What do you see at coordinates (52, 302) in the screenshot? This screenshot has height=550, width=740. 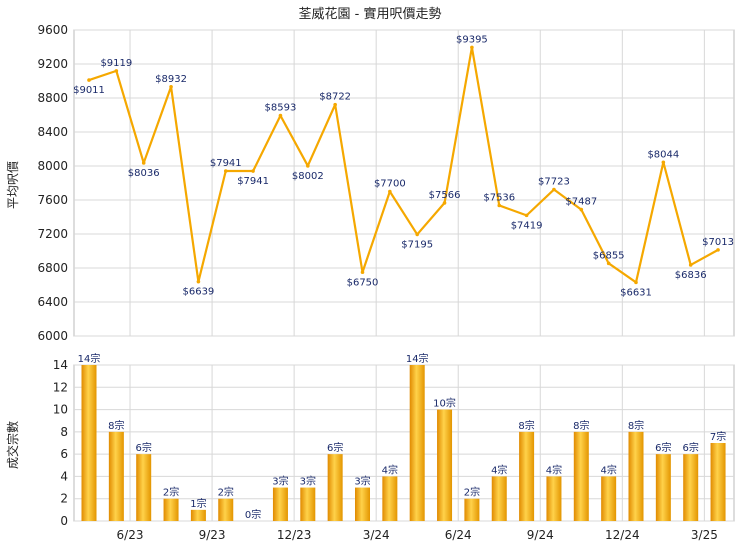 I see `price-tick-label: 6400` at bounding box center [52, 302].